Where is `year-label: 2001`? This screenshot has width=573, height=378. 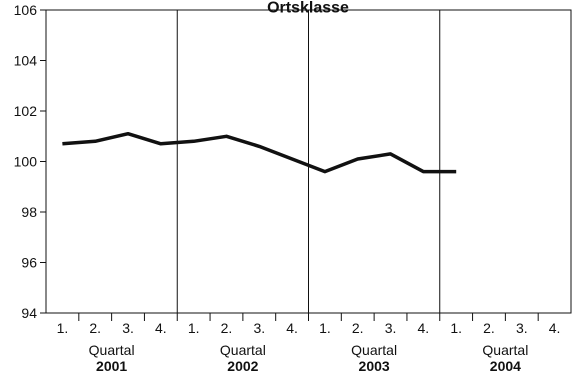 year-label: 2001 is located at coordinates (111, 366).